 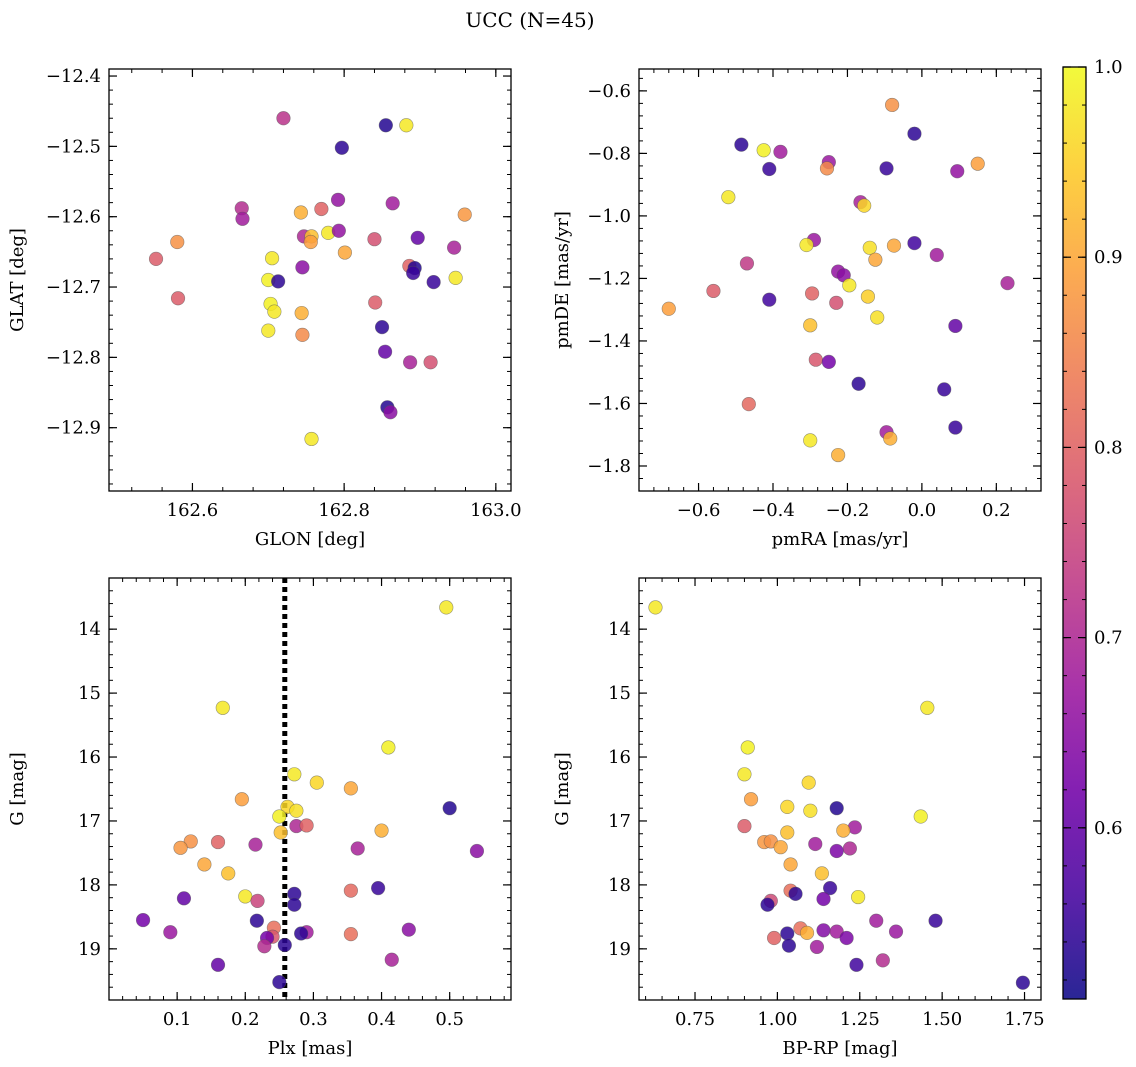 I want to click on x-tick-label: 0.1, so click(x=177, y=1019).